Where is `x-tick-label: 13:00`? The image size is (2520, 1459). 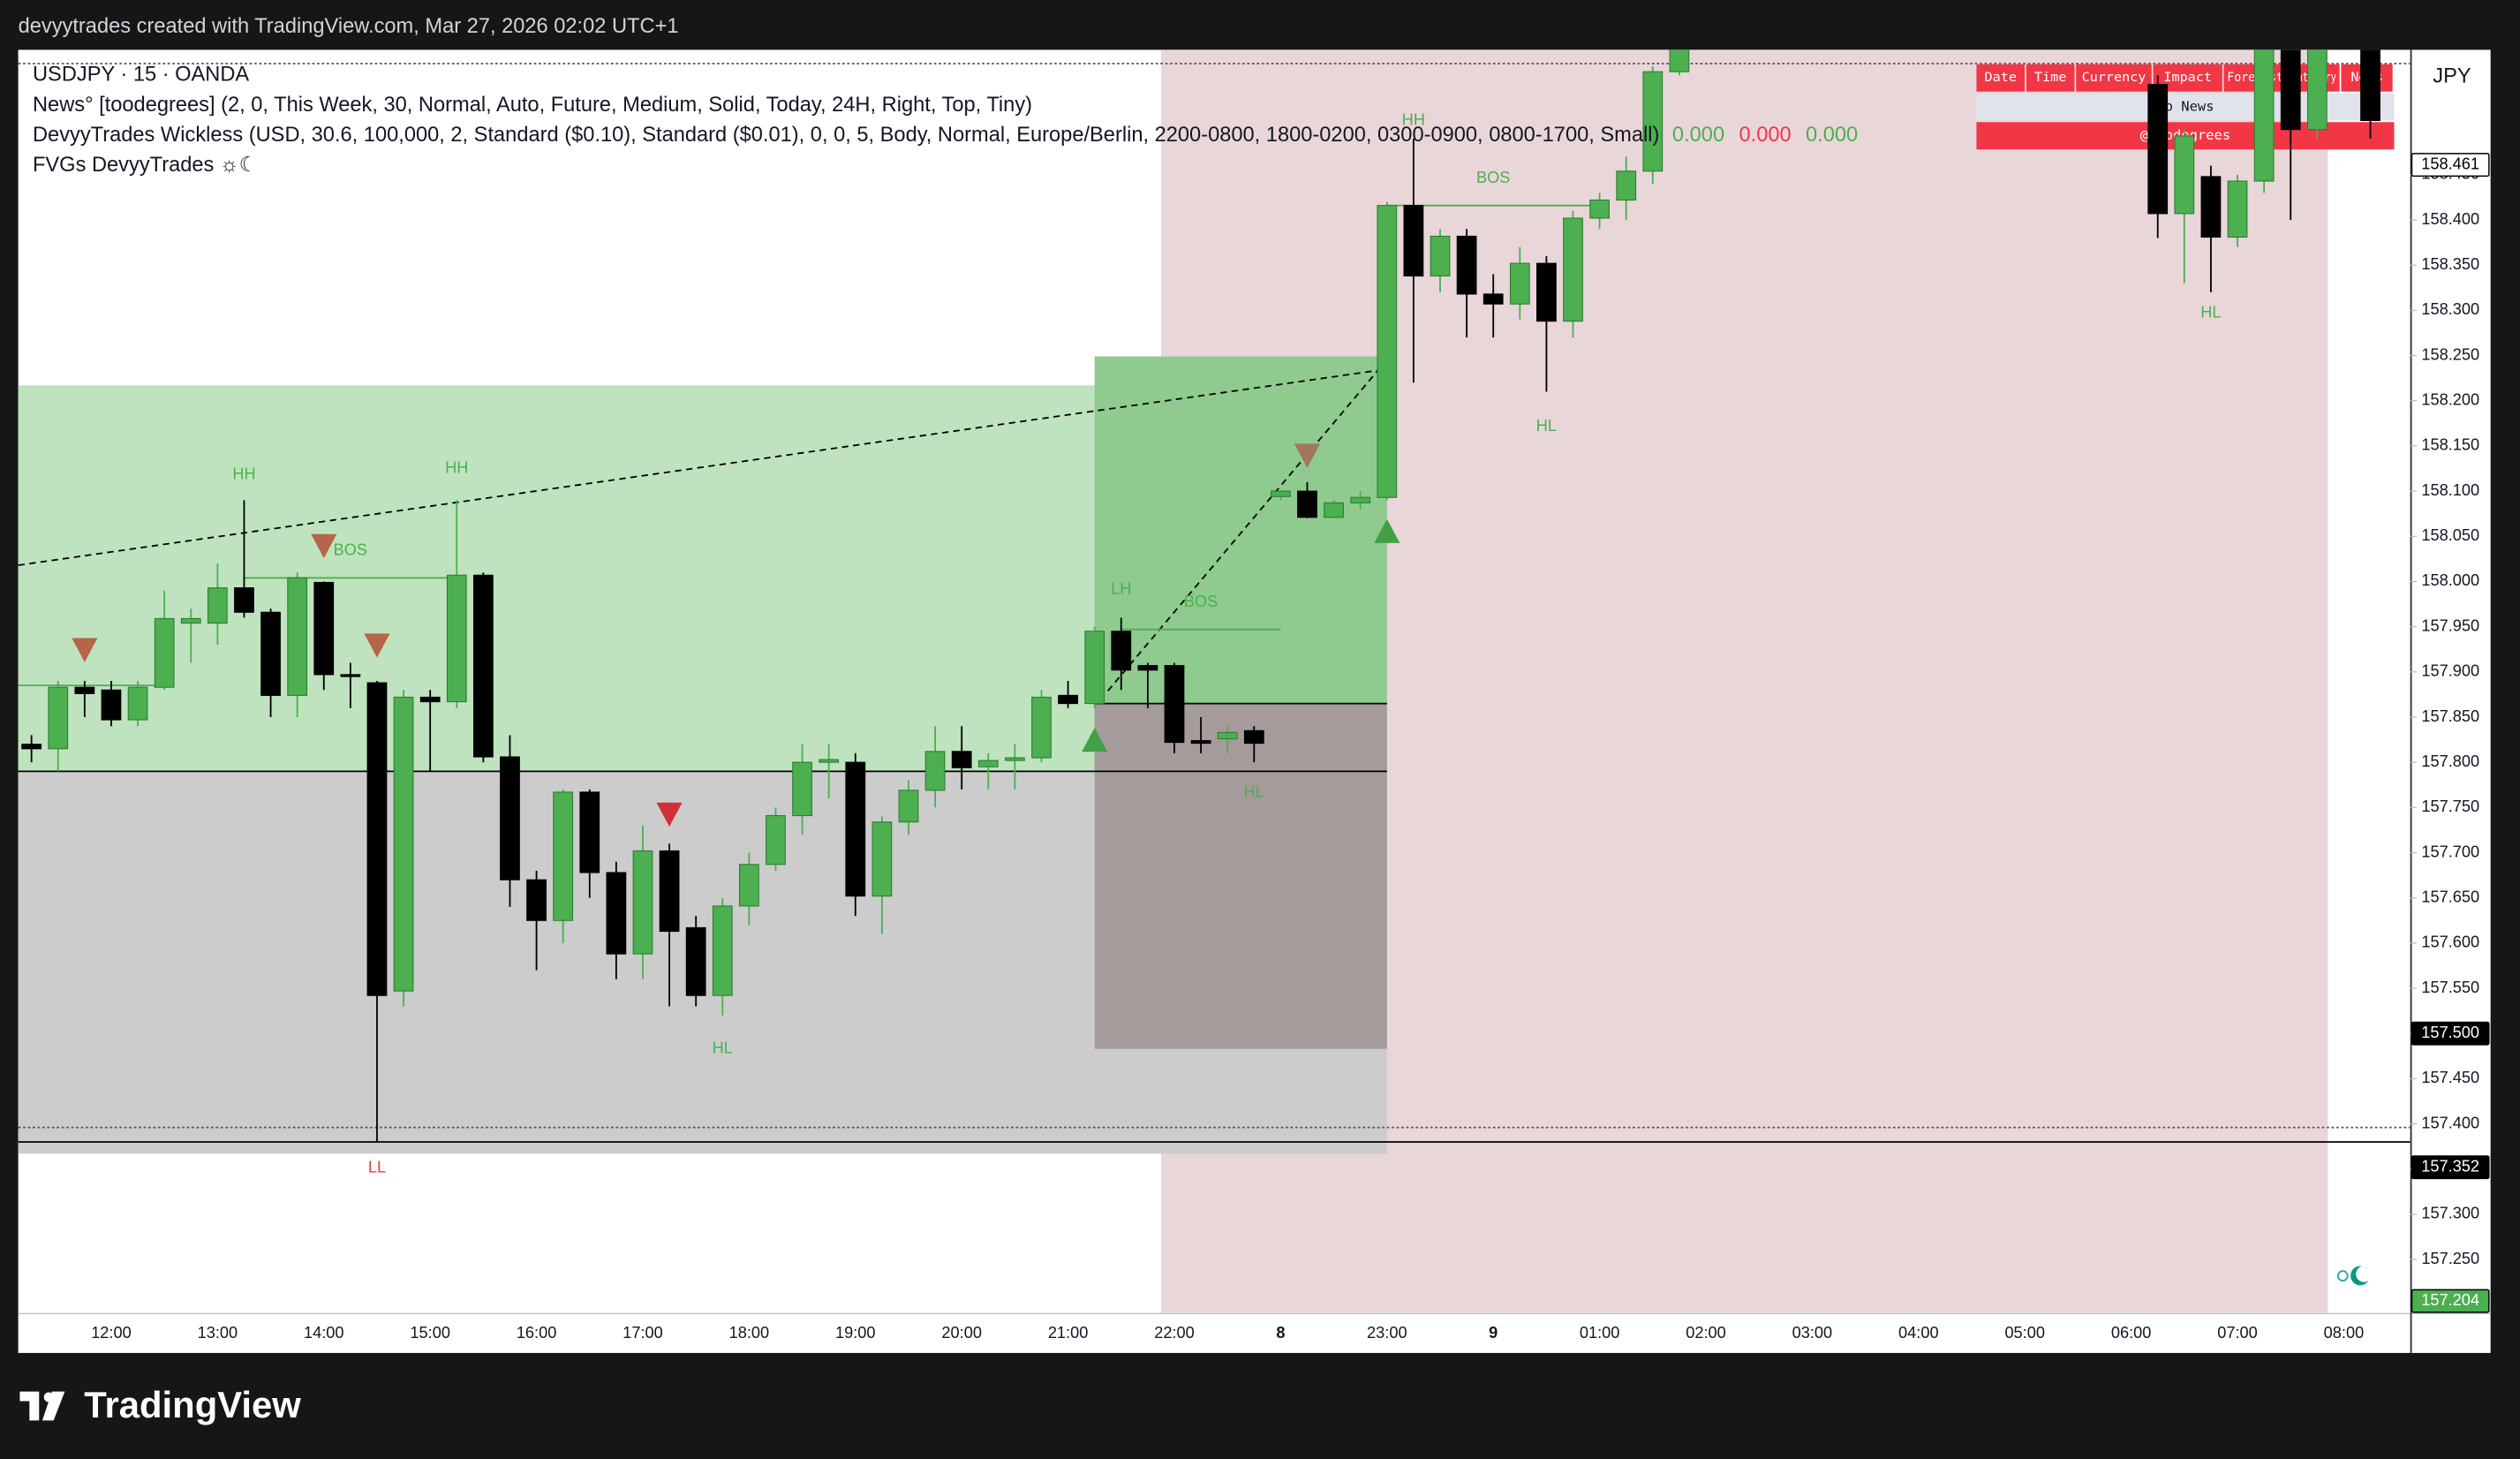 x-tick-label: 13:00 is located at coordinates (218, 1333).